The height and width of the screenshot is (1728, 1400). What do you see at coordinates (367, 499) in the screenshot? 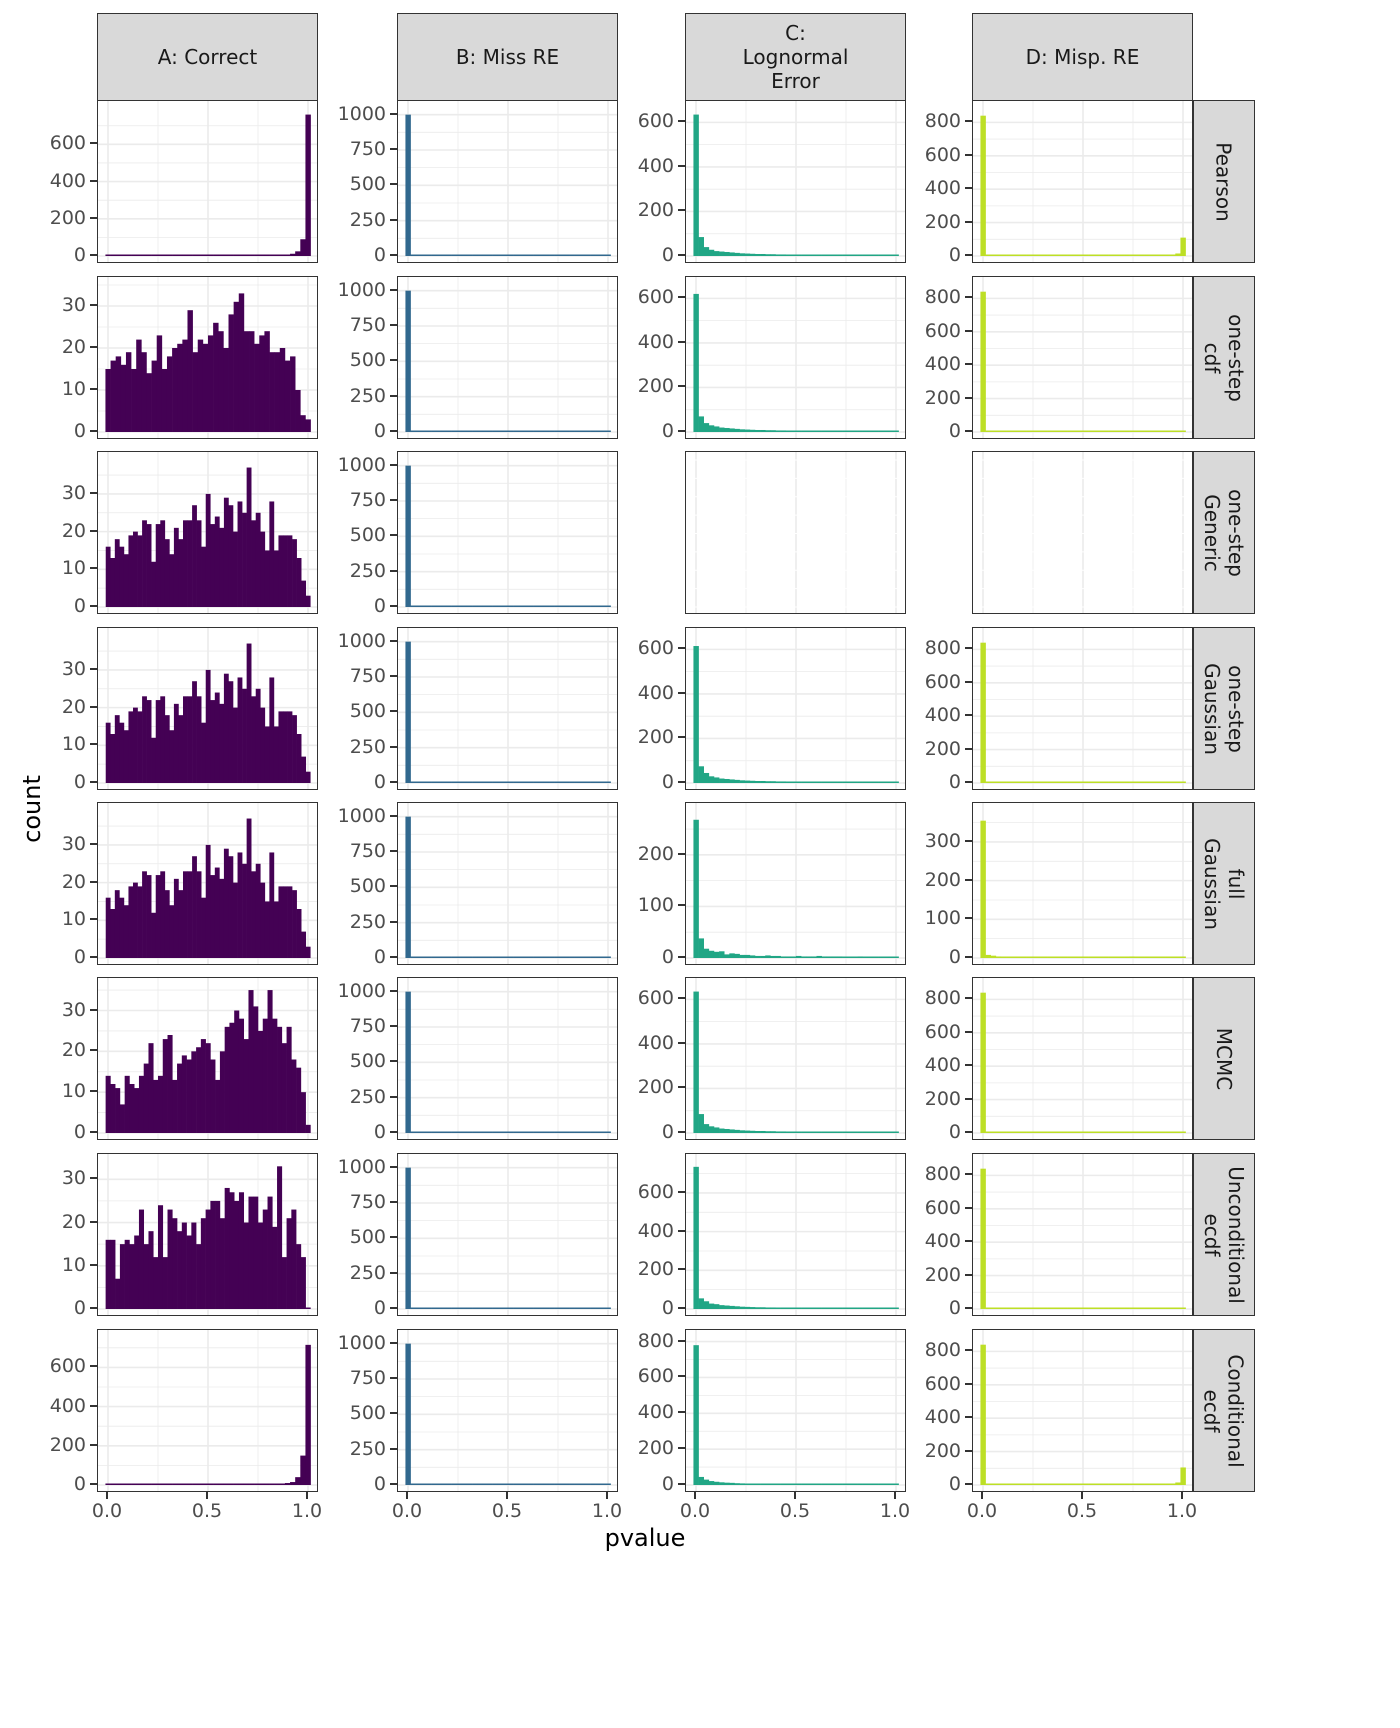
I see `y-tick-label: 750` at bounding box center [367, 499].